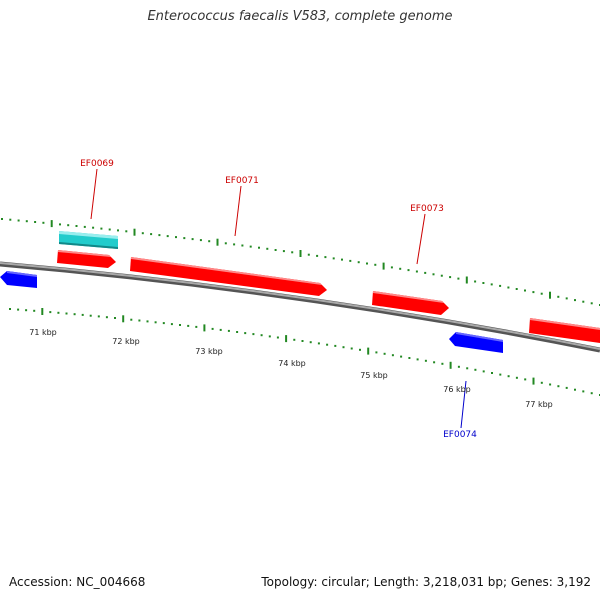  Describe the element at coordinates (304, 352) in the screenshot. I see `inner-tick-track` at that location.